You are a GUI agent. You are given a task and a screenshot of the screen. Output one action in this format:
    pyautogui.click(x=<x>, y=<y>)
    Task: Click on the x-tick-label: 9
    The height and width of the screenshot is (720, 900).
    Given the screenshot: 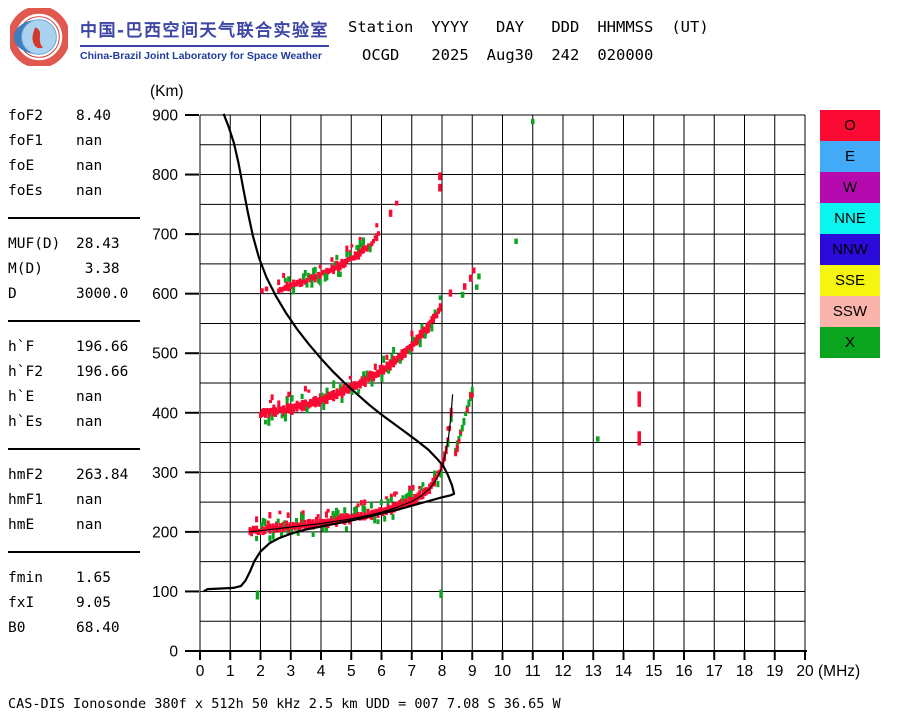 What is the action you would take?
    pyautogui.click(x=472, y=671)
    